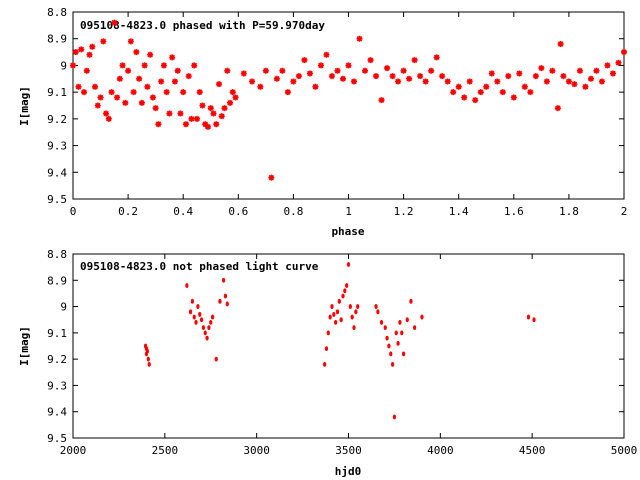 Image resolution: width=640 pixels, height=480 pixels. Describe the element at coordinates (63, 65) in the screenshot. I see `y-tick-label: 9` at that location.